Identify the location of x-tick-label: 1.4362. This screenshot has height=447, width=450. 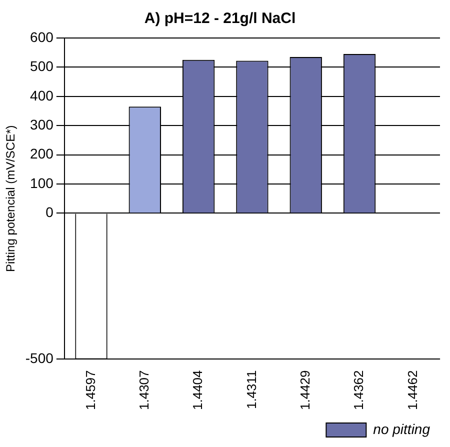
(358, 390).